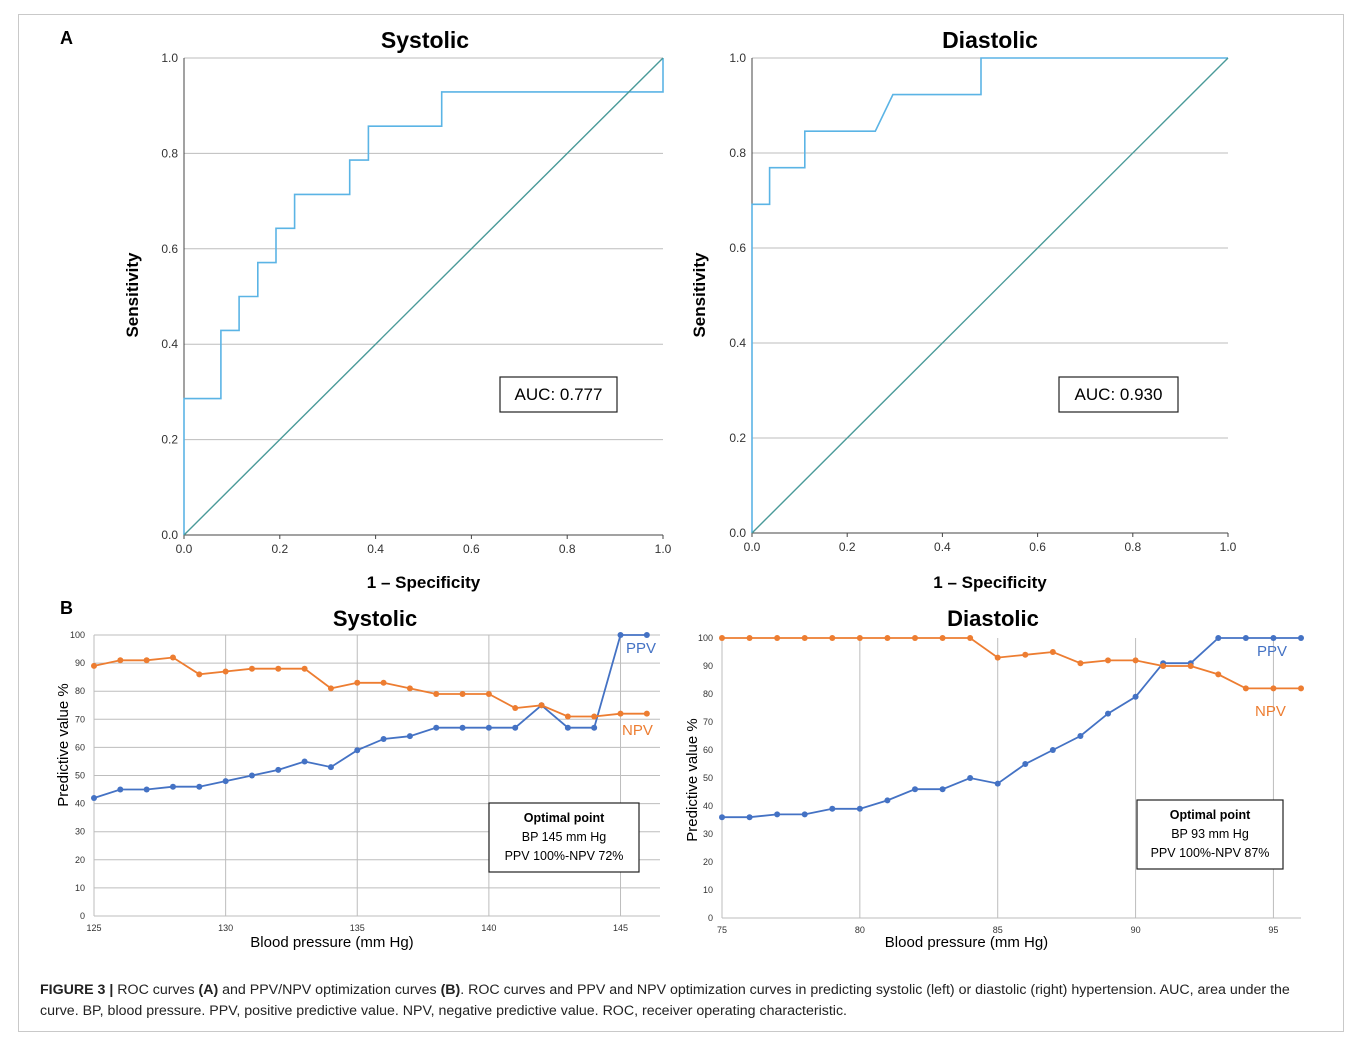 The image size is (1357, 1047). Describe the element at coordinates (737, 58) in the screenshot. I see `y-tick-label: 1.0` at that location.